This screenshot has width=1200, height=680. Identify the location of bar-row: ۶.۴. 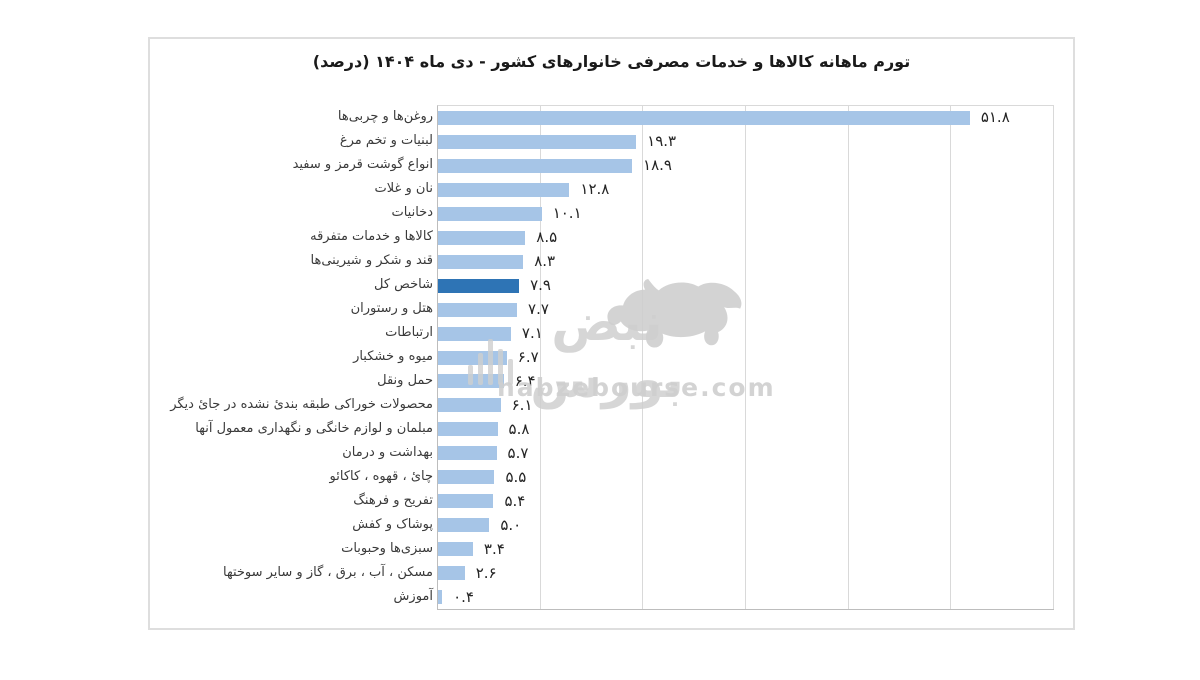
(746, 381).